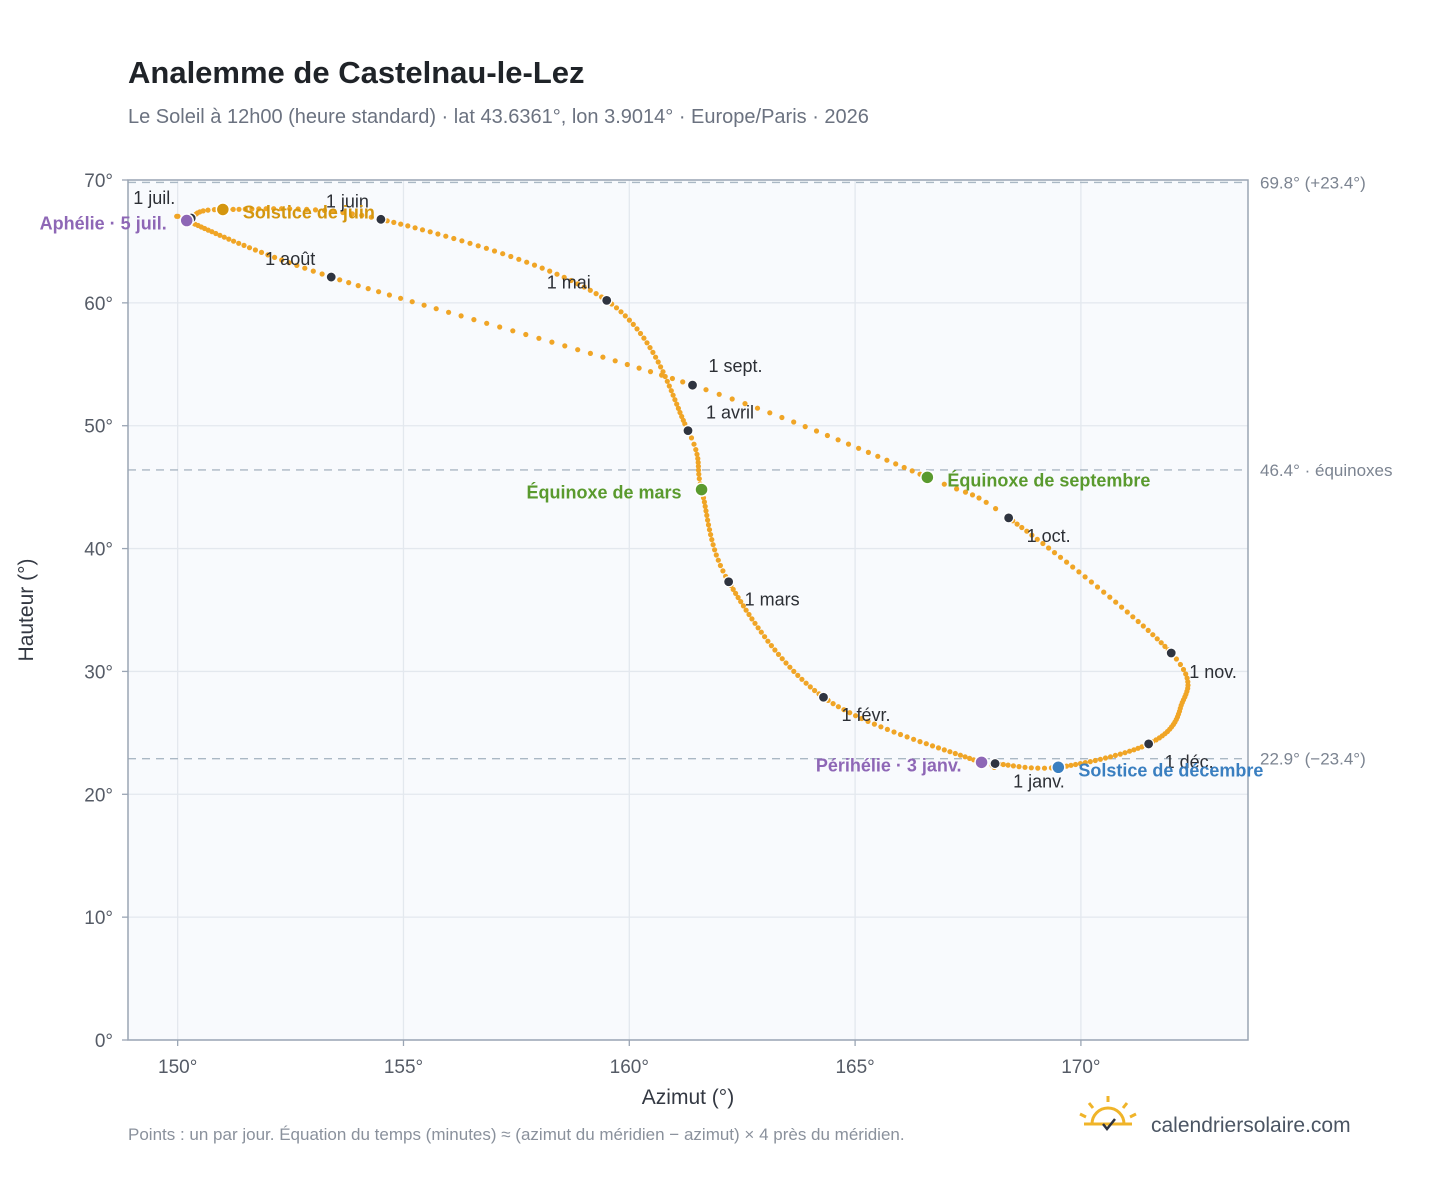 Image resolution: width=1448 pixels, height=1188 pixels. I want to click on sun-check-icon, so click(1108, 1114).